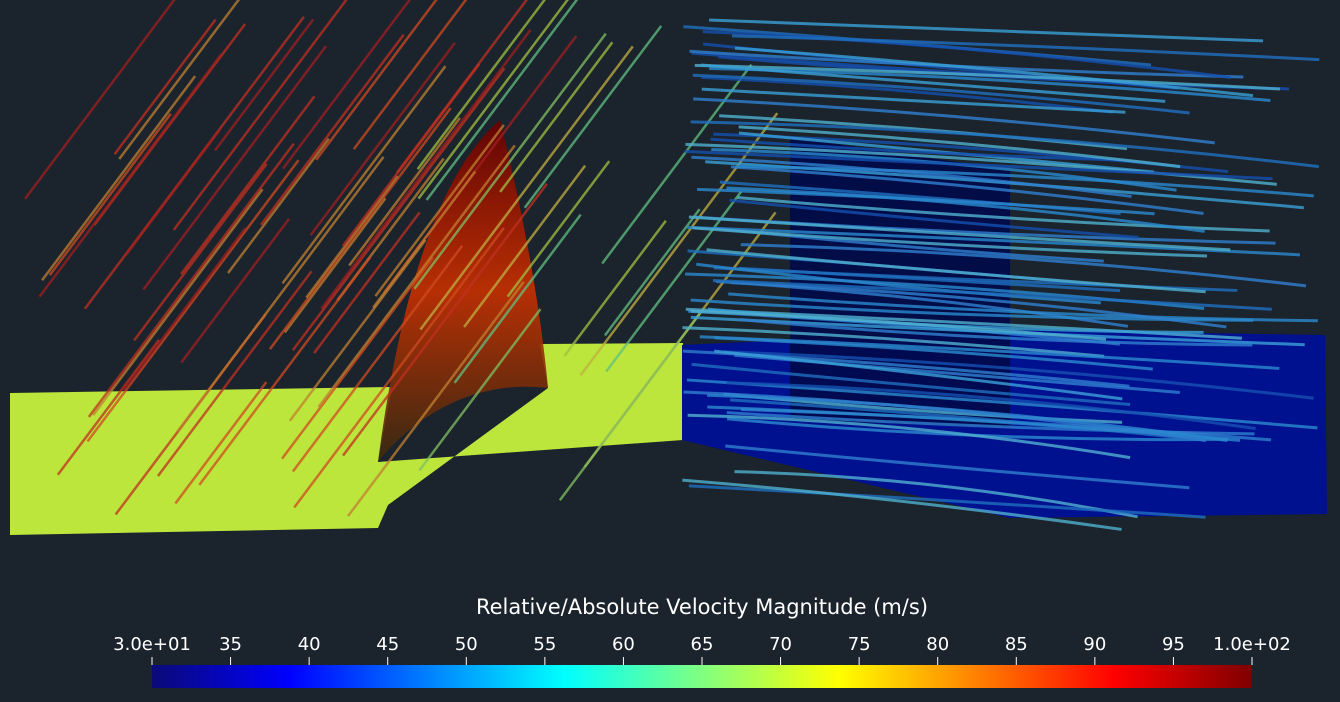  Describe the element at coordinates (937, 644) in the screenshot. I see `tick-label: 80` at that location.